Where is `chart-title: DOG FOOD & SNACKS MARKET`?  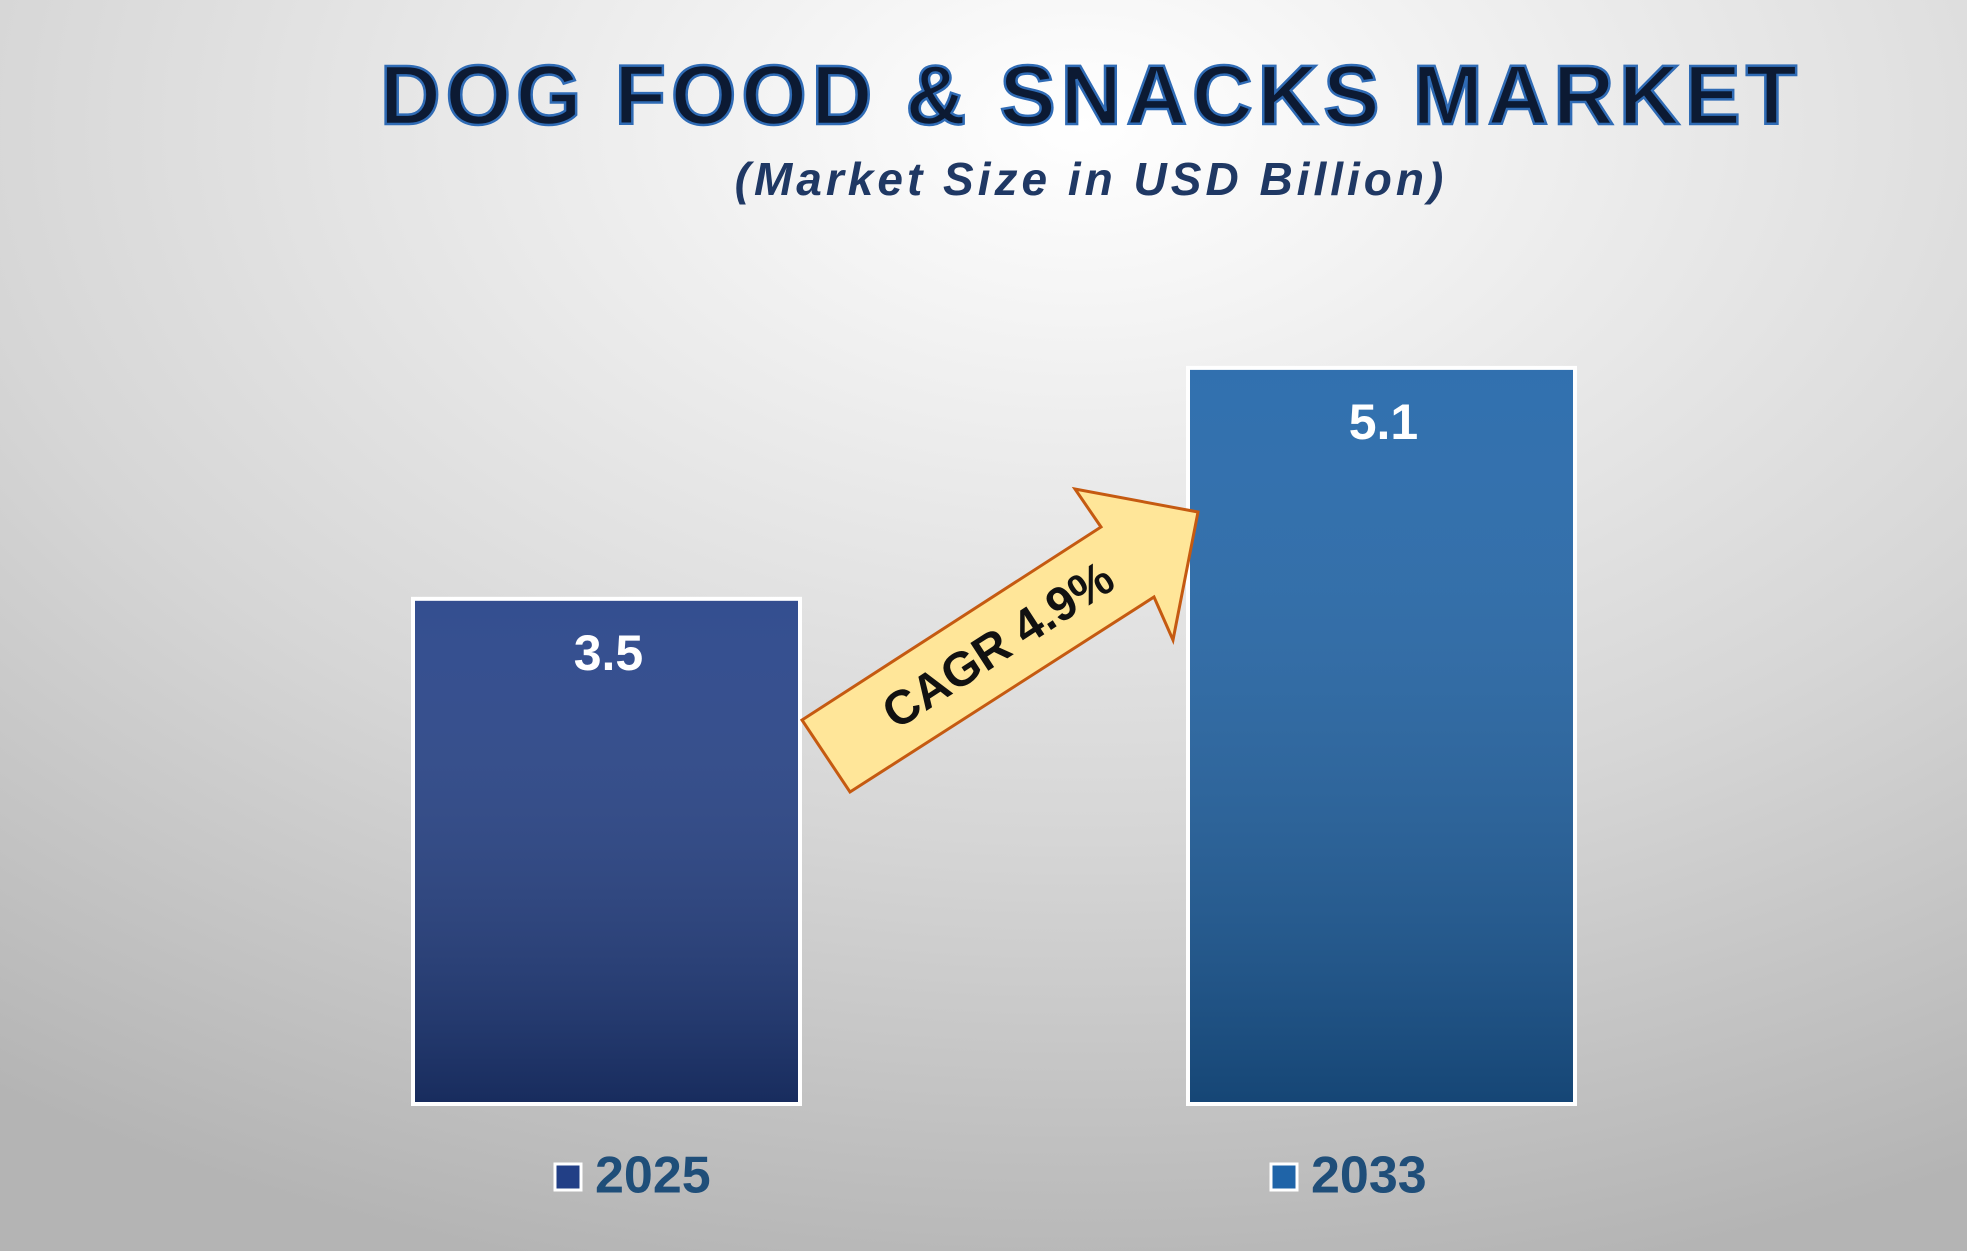 chart-title: DOG FOOD & SNACKS MARKET is located at coordinates (1091, 95).